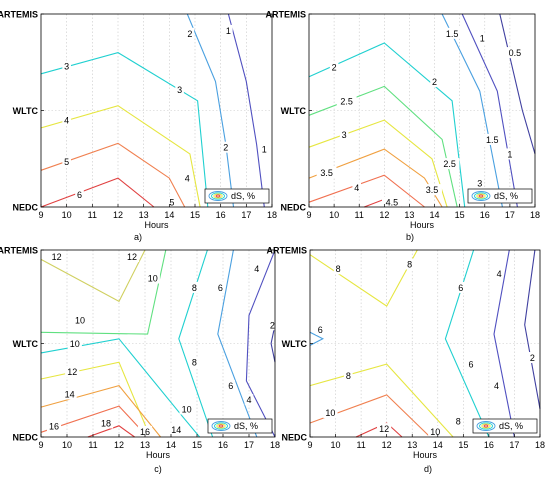 The height and width of the screenshot is (483, 550). I want to click on legend-box, so click(500, 196).